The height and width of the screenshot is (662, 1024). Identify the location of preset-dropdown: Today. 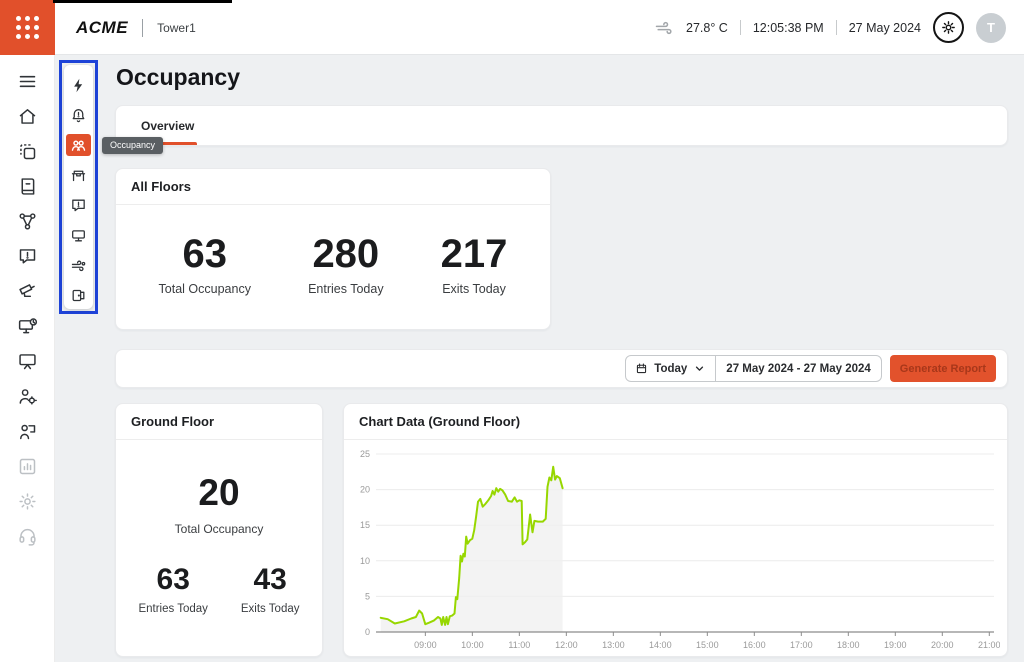
(670, 368).